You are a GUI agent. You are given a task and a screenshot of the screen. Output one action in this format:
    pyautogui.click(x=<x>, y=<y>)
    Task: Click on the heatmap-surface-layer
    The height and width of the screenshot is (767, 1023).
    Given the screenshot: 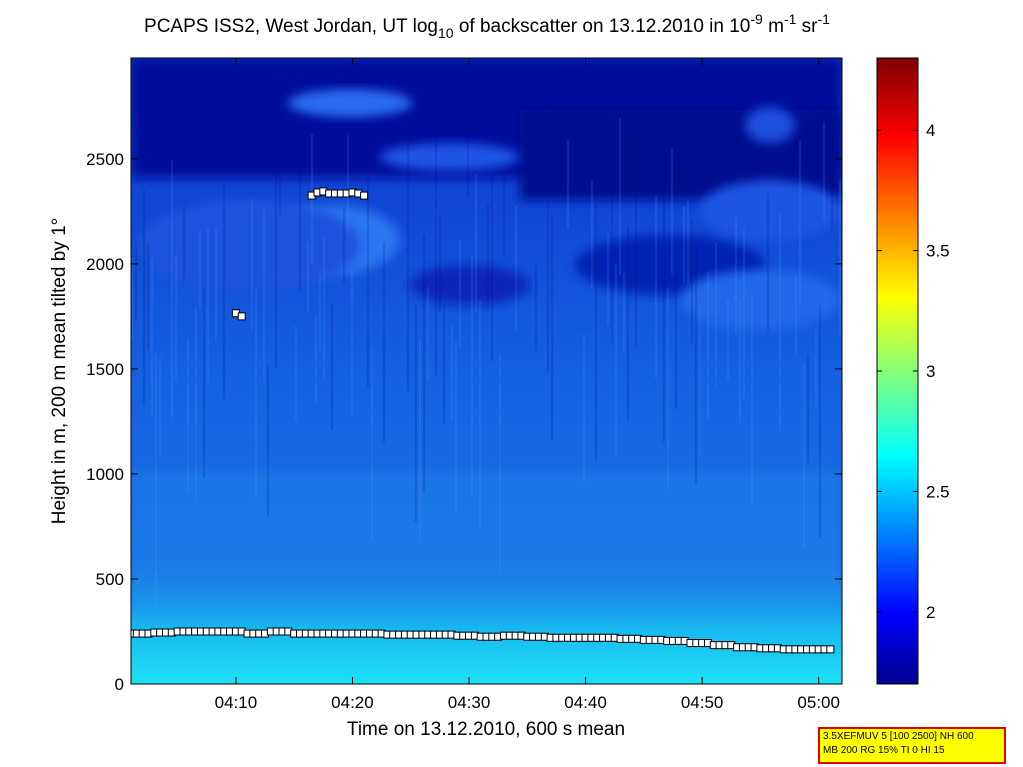 What is the action you would take?
    pyautogui.click(x=486, y=622)
    